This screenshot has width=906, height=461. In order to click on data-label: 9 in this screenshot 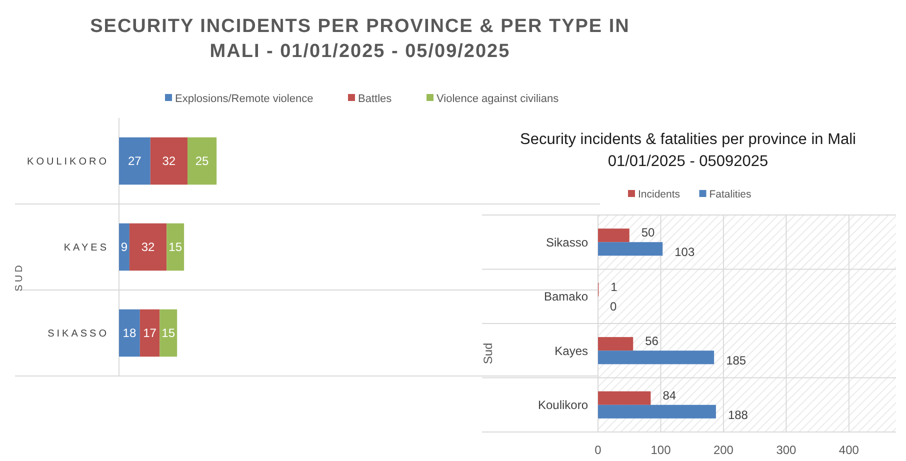, I will do `click(124, 247)`.